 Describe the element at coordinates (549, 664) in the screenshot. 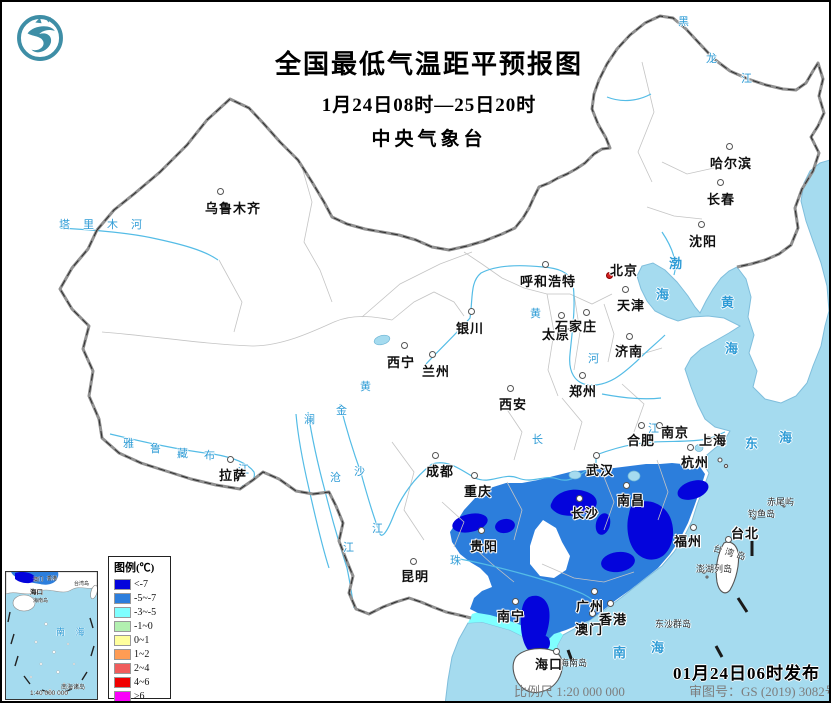

I see `city-label-haikou: 海口` at that location.